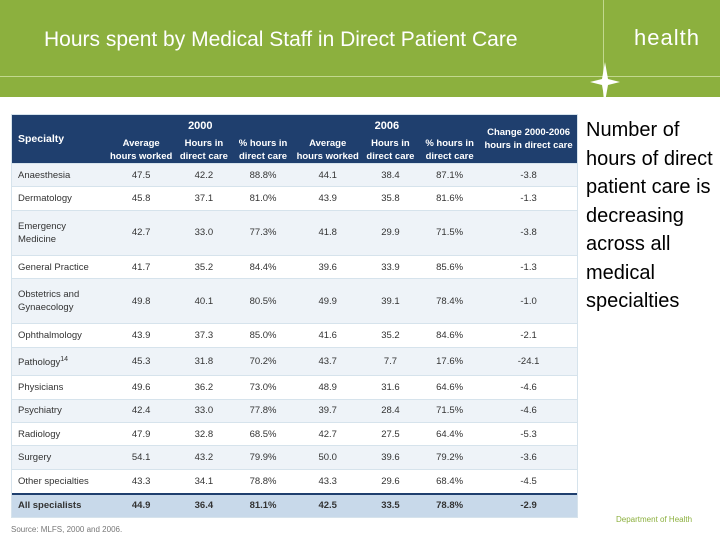 Image resolution: width=720 pixels, height=540 pixels. I want to click on value-cell-p2006: 84.6%, so click(450, 335).